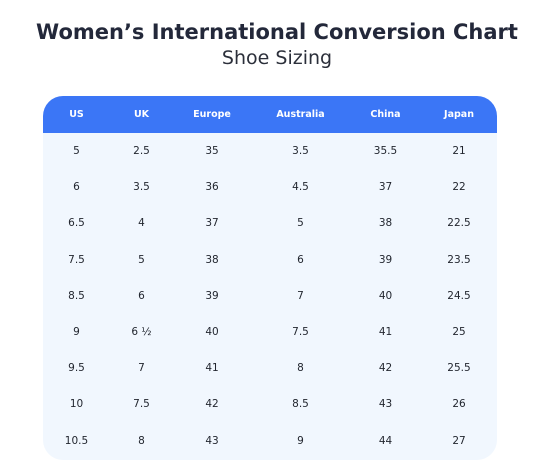  I want to click on cell-uk: 6, so click(141, 295).